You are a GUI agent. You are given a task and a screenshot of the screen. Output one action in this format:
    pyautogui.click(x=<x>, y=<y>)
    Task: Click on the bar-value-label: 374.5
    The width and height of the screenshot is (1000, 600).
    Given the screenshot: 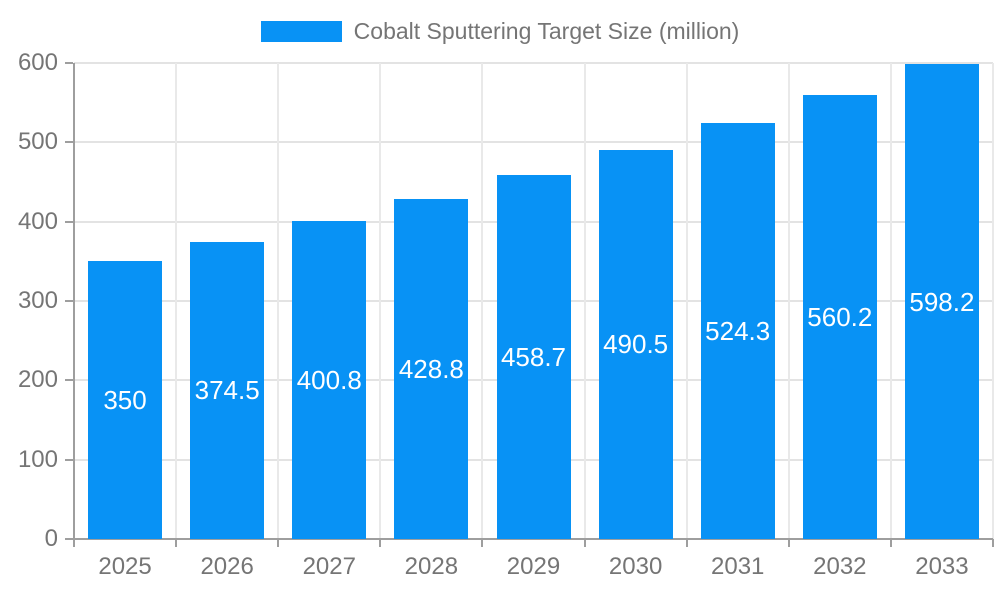 What is the action you would take?
    pyautogui.click(x=227, y=390)
    